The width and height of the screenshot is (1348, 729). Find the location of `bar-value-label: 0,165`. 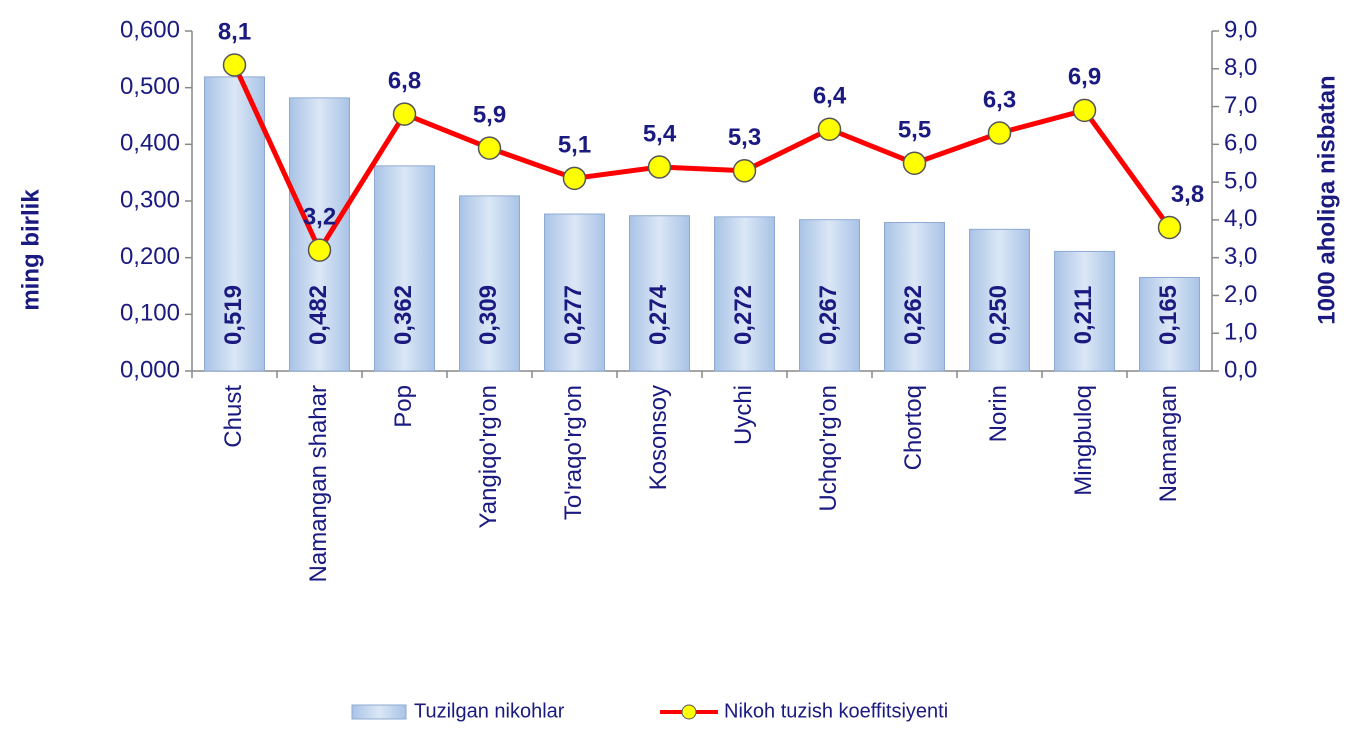

bar-value-label: 0,165 is located at coordinates (1168, 315).